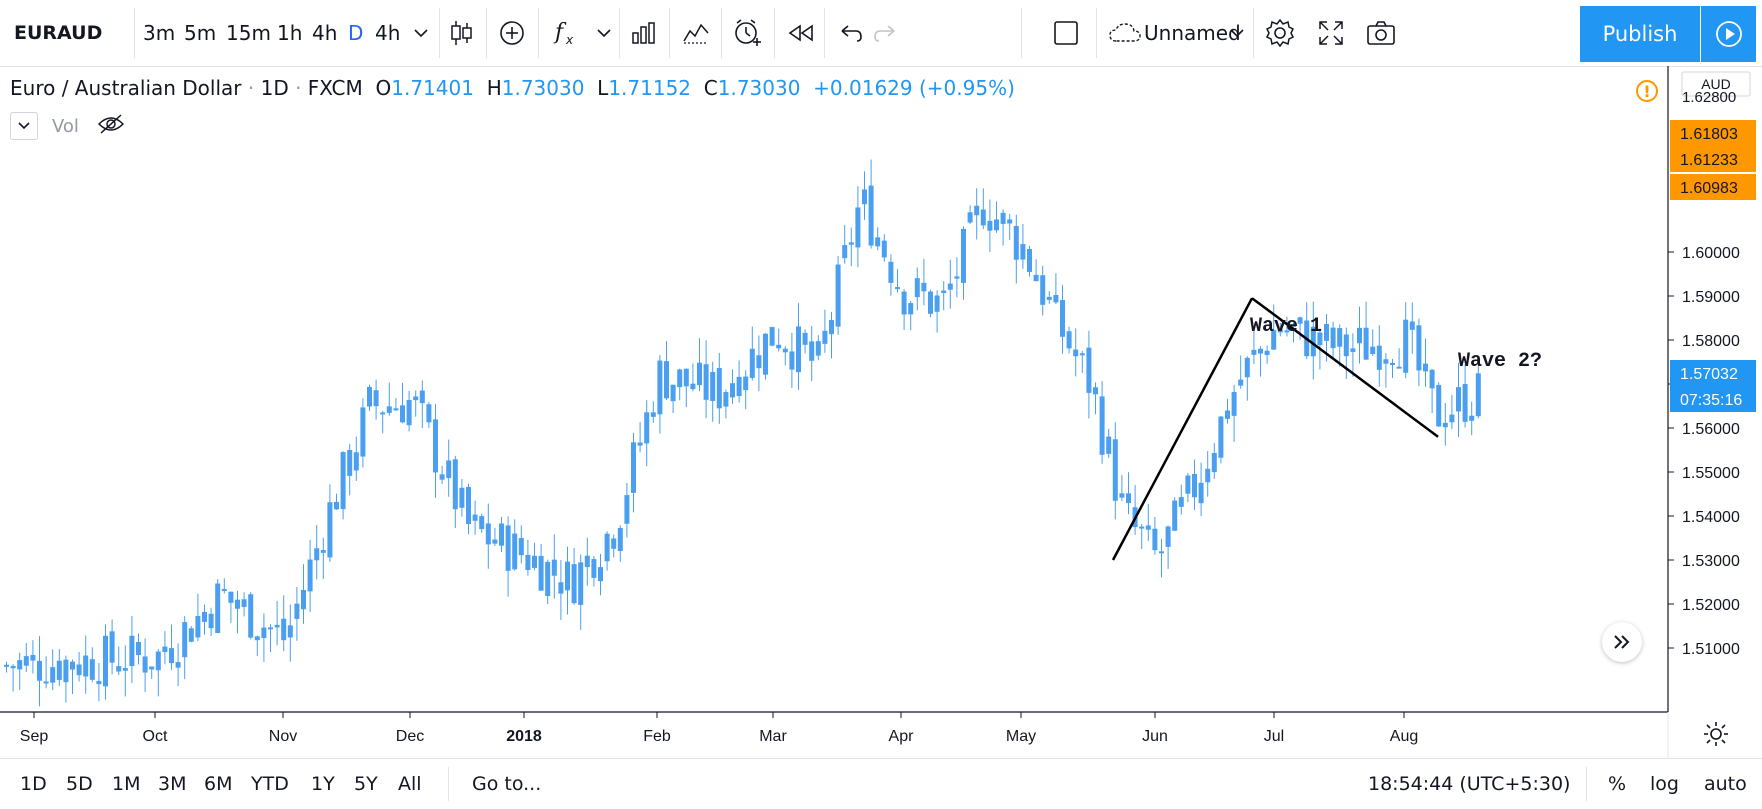  I want to click on range-1y: 1Y, so click(323, 784).